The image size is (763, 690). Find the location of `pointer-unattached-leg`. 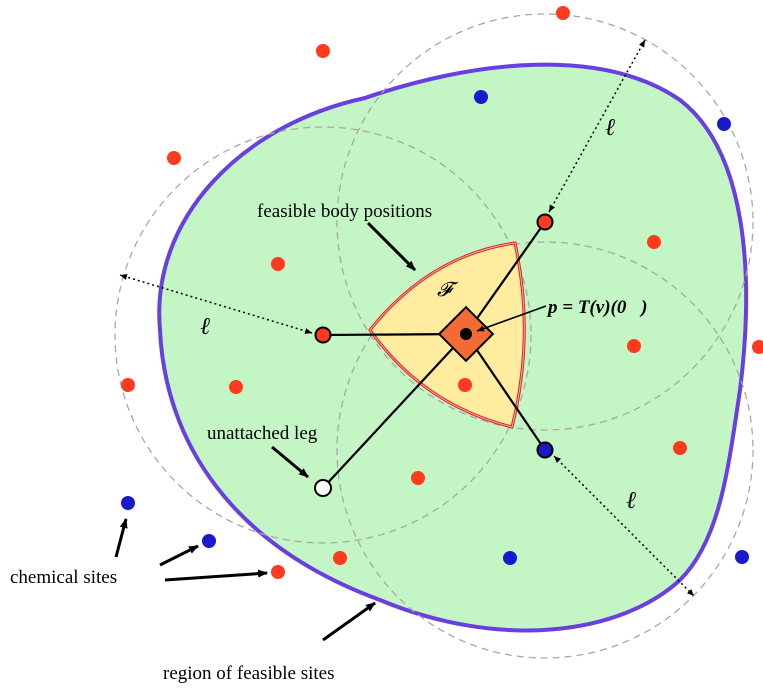

pointer-unattached-leg is located at coordinates (290, 462).